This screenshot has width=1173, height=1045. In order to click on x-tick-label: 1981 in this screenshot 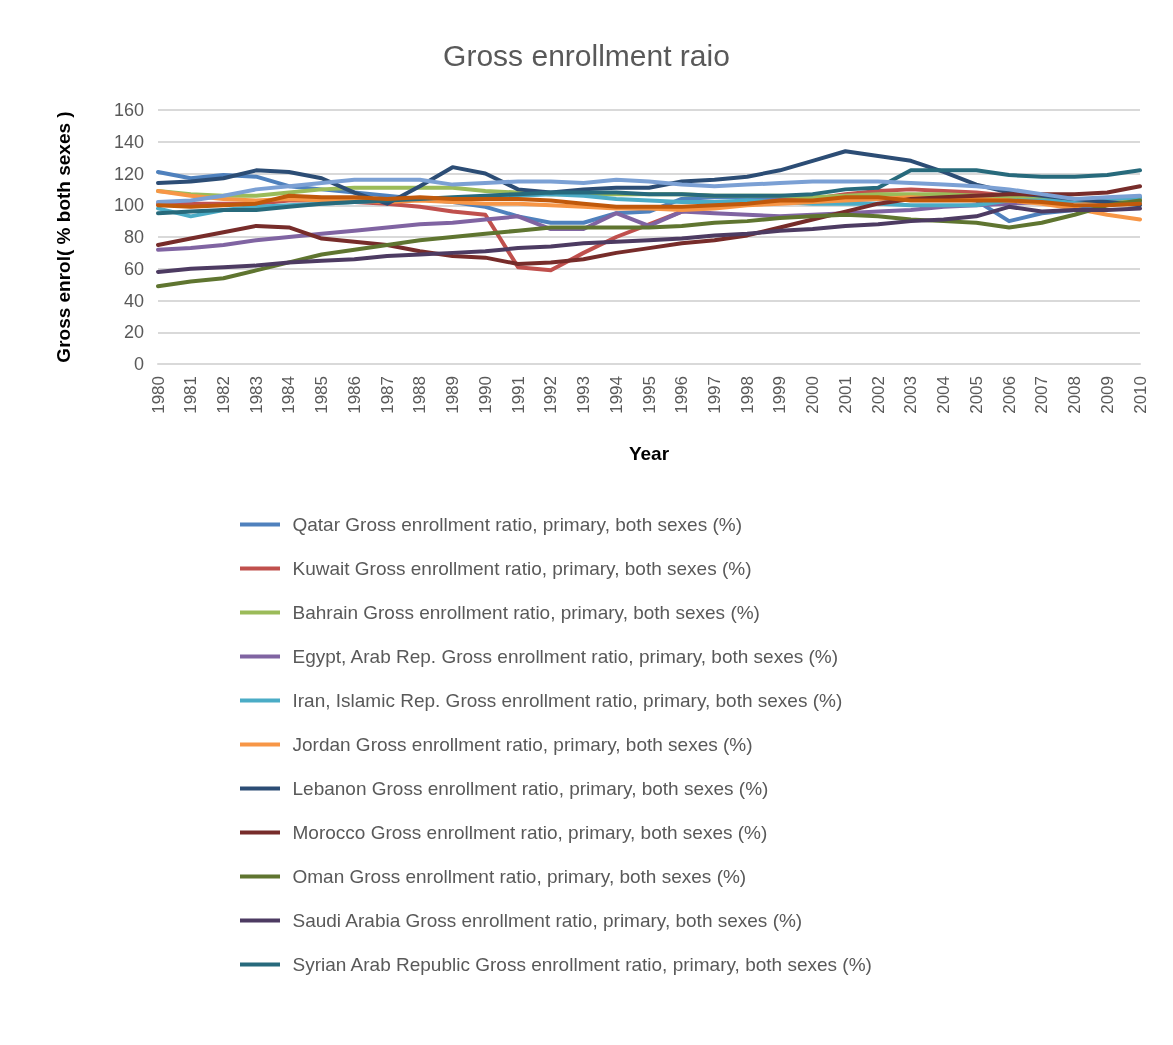, I will do `click(191, 395)`.